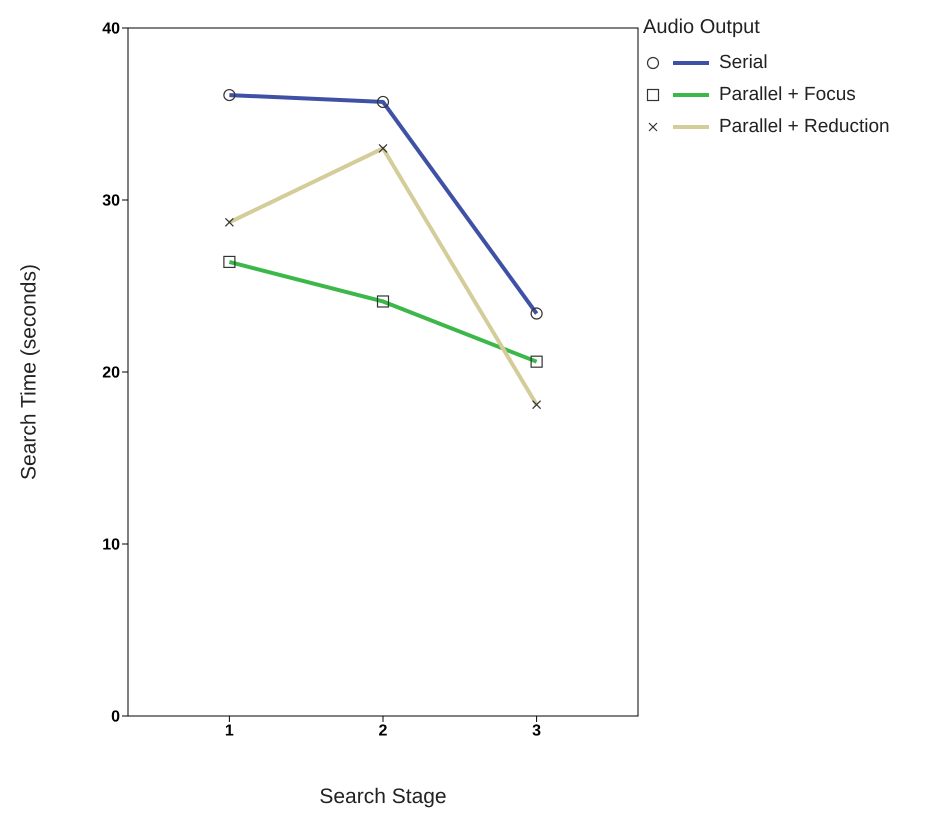 The width and height of the screenshot is (949, 819). Describe the element at coordinates (702, 27) in the screenshot. I see `legend-title: Audio Output` at that location.